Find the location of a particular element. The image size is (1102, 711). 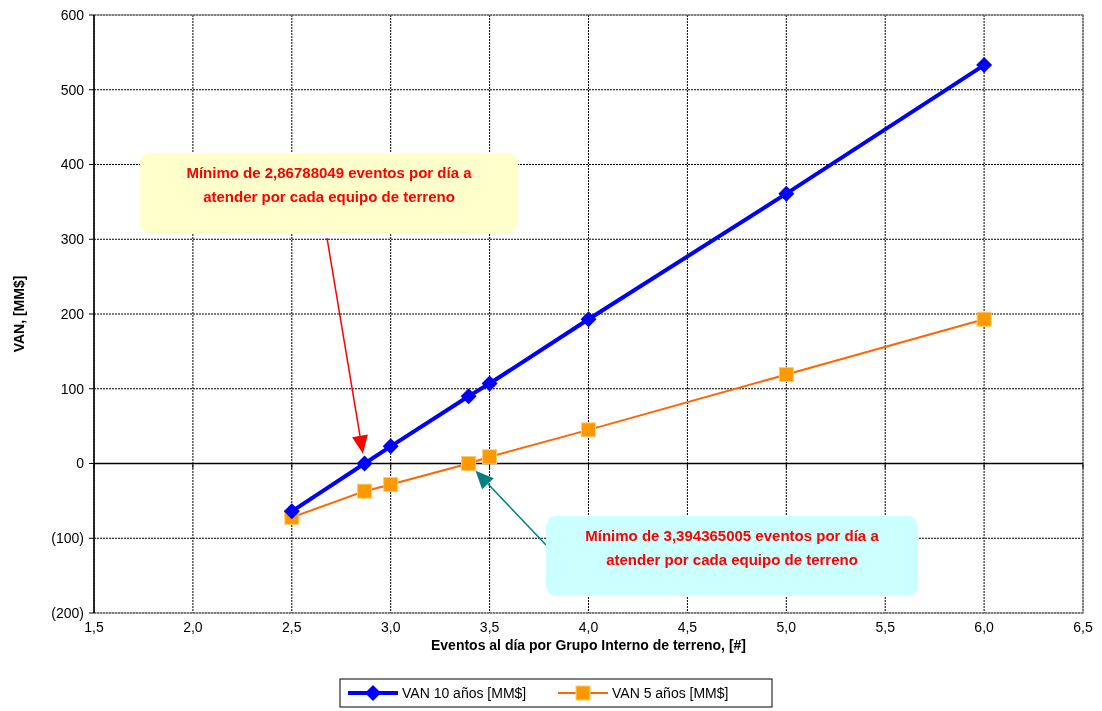

y-tick-label: 100 is located at coordinates (72, 388).